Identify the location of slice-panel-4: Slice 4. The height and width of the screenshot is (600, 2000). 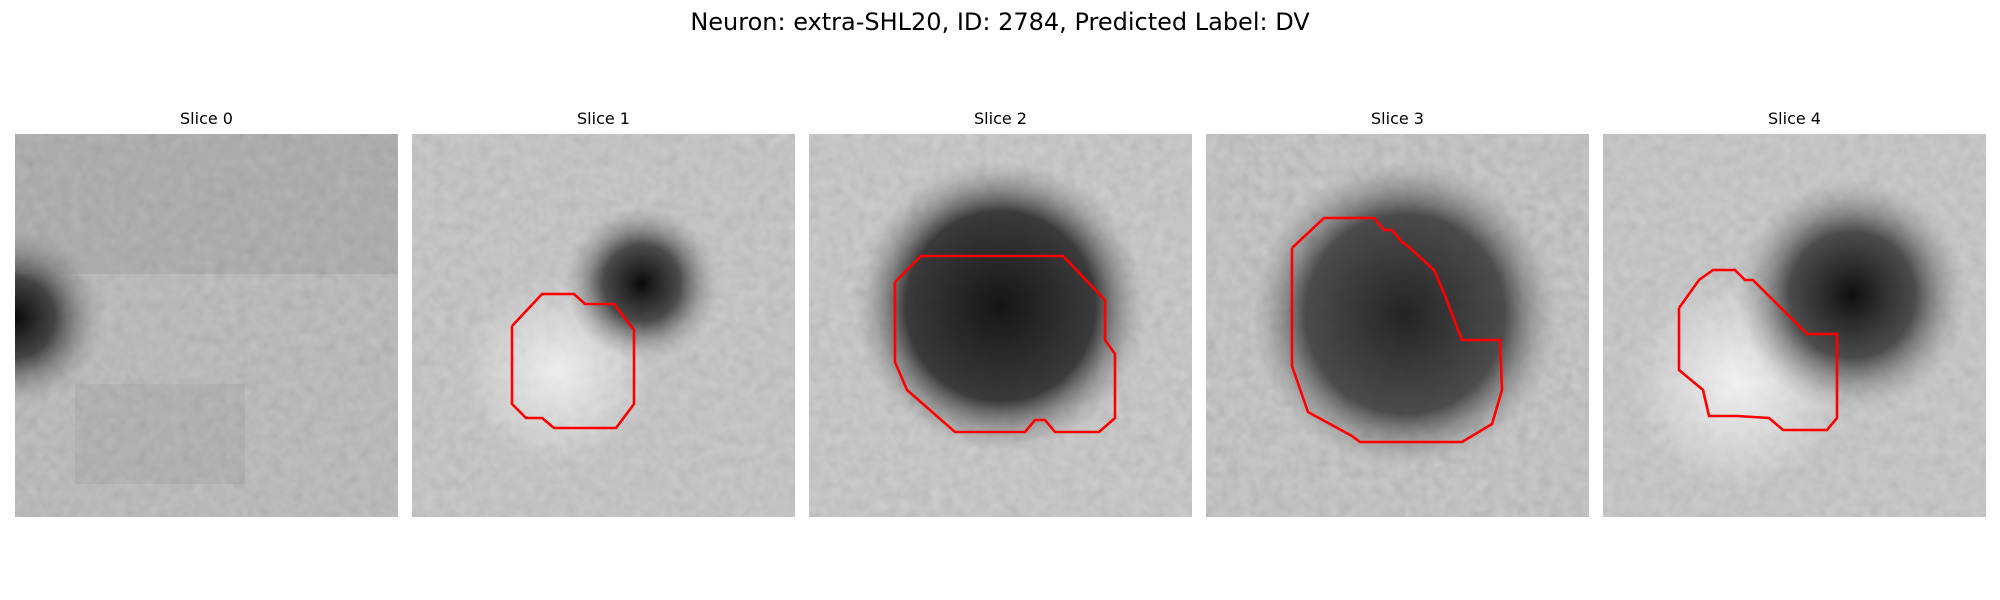
(1794, 313).